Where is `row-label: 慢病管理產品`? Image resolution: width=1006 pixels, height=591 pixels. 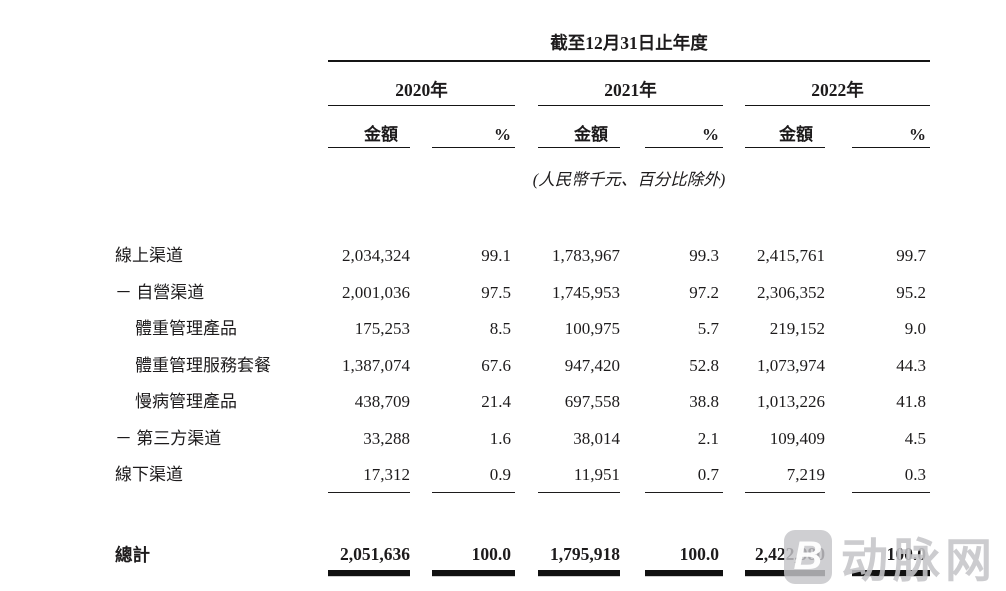
row-label: 慢病管理產品 is located at coordinates (186, 401).